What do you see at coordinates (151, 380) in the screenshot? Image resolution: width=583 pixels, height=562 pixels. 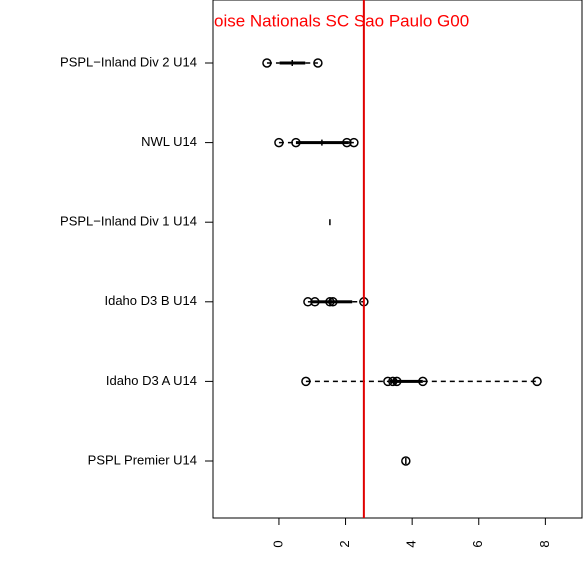 I see `y-tick-label: Idaho D3 A U14` at bounding box center [151, 380].